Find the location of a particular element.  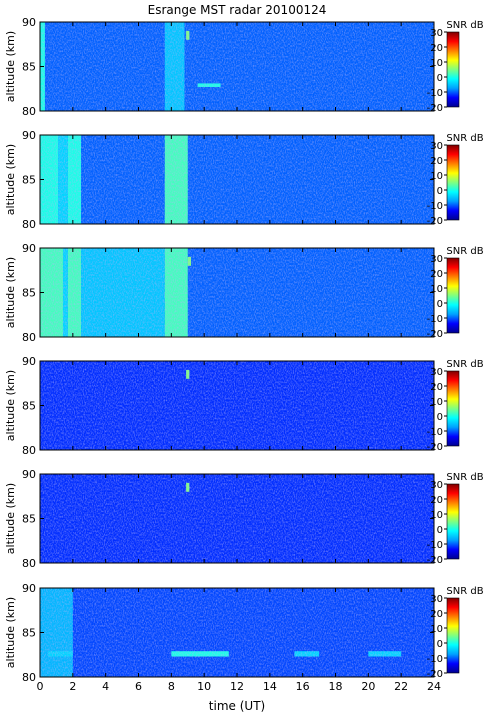

x-axis-label: time (UT) is located at coordinates (237, 706).